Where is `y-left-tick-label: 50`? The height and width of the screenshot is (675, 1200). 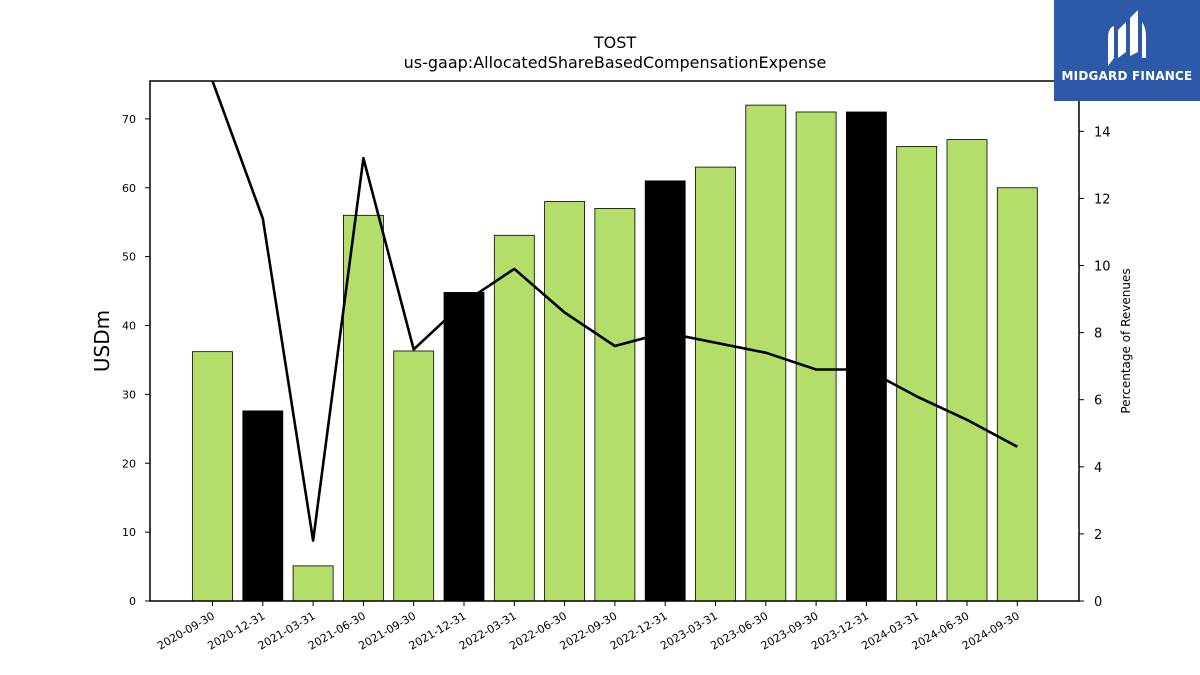 y-left-tick-label: 50 is located at coordinates (129, 257).